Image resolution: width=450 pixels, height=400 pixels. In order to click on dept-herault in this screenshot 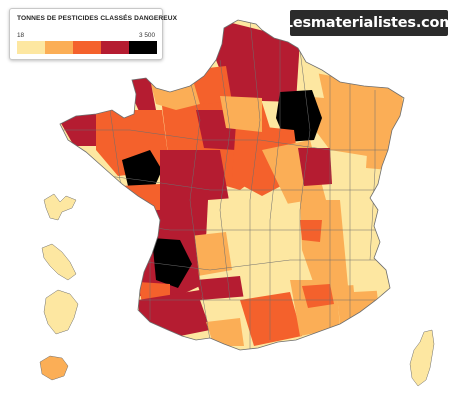, I will do `click(318, 296)`.